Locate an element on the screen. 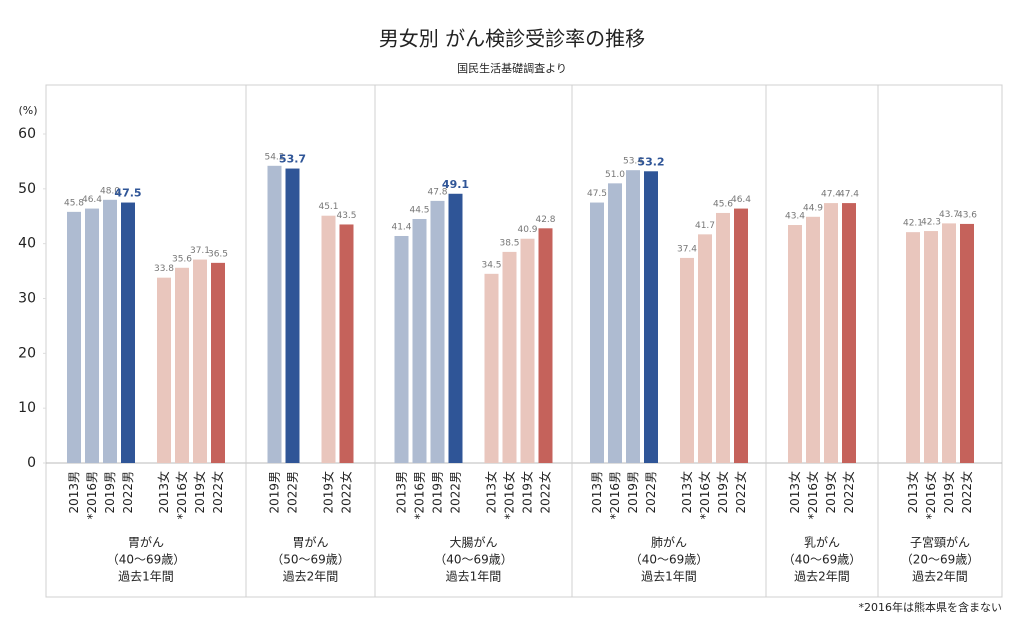  data-label: 49.1 is located at coordinates (455, 184).